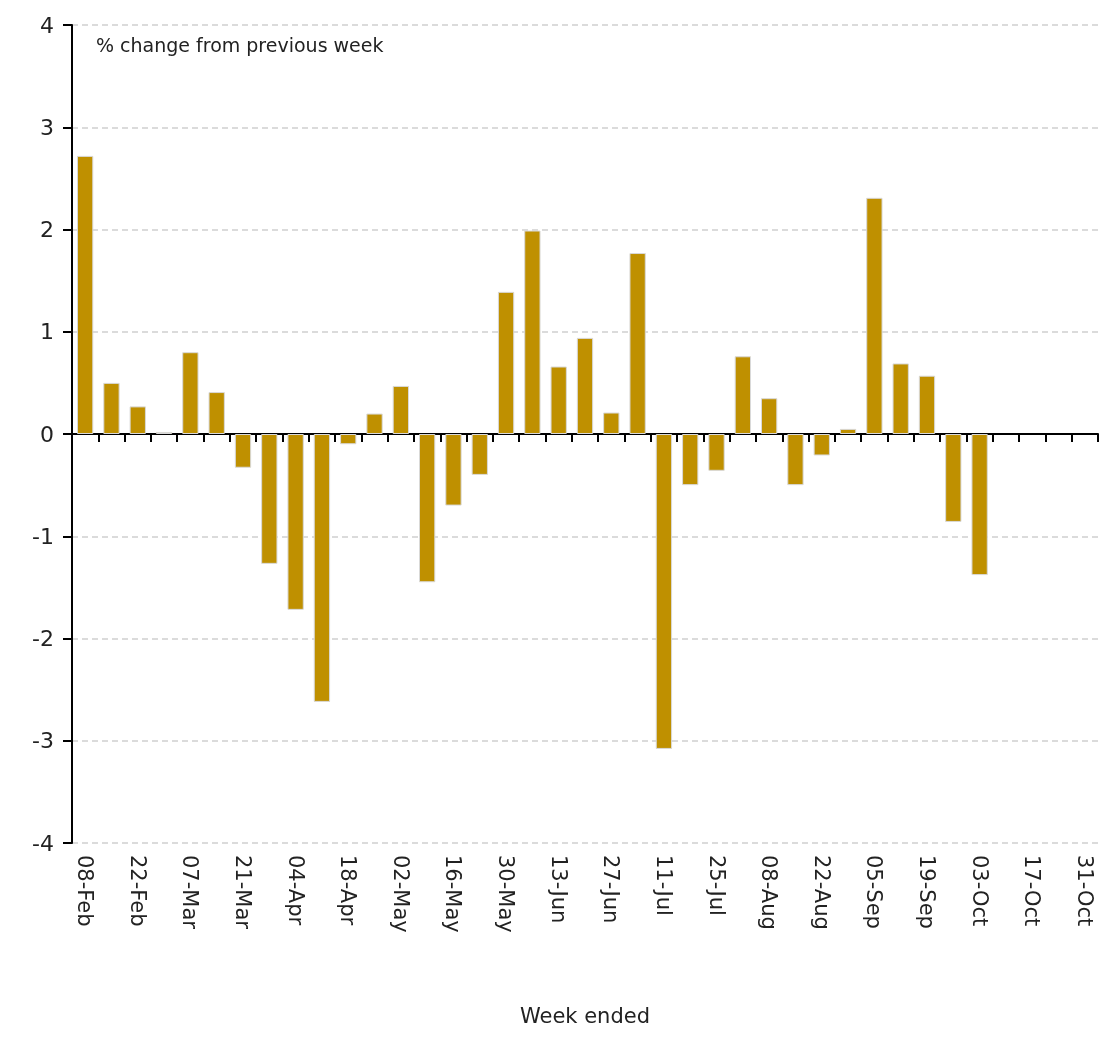  Describe the element at coordinates (663, 885) in the screenshot. I see `x-tick-label: 11-Jul` at that location.